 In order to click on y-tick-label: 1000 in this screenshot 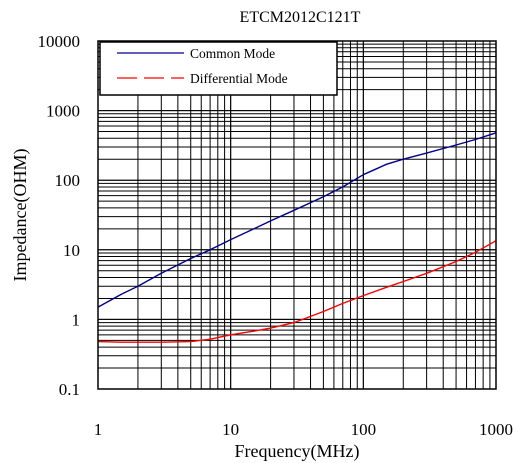, I will do `click(63, 111)`.